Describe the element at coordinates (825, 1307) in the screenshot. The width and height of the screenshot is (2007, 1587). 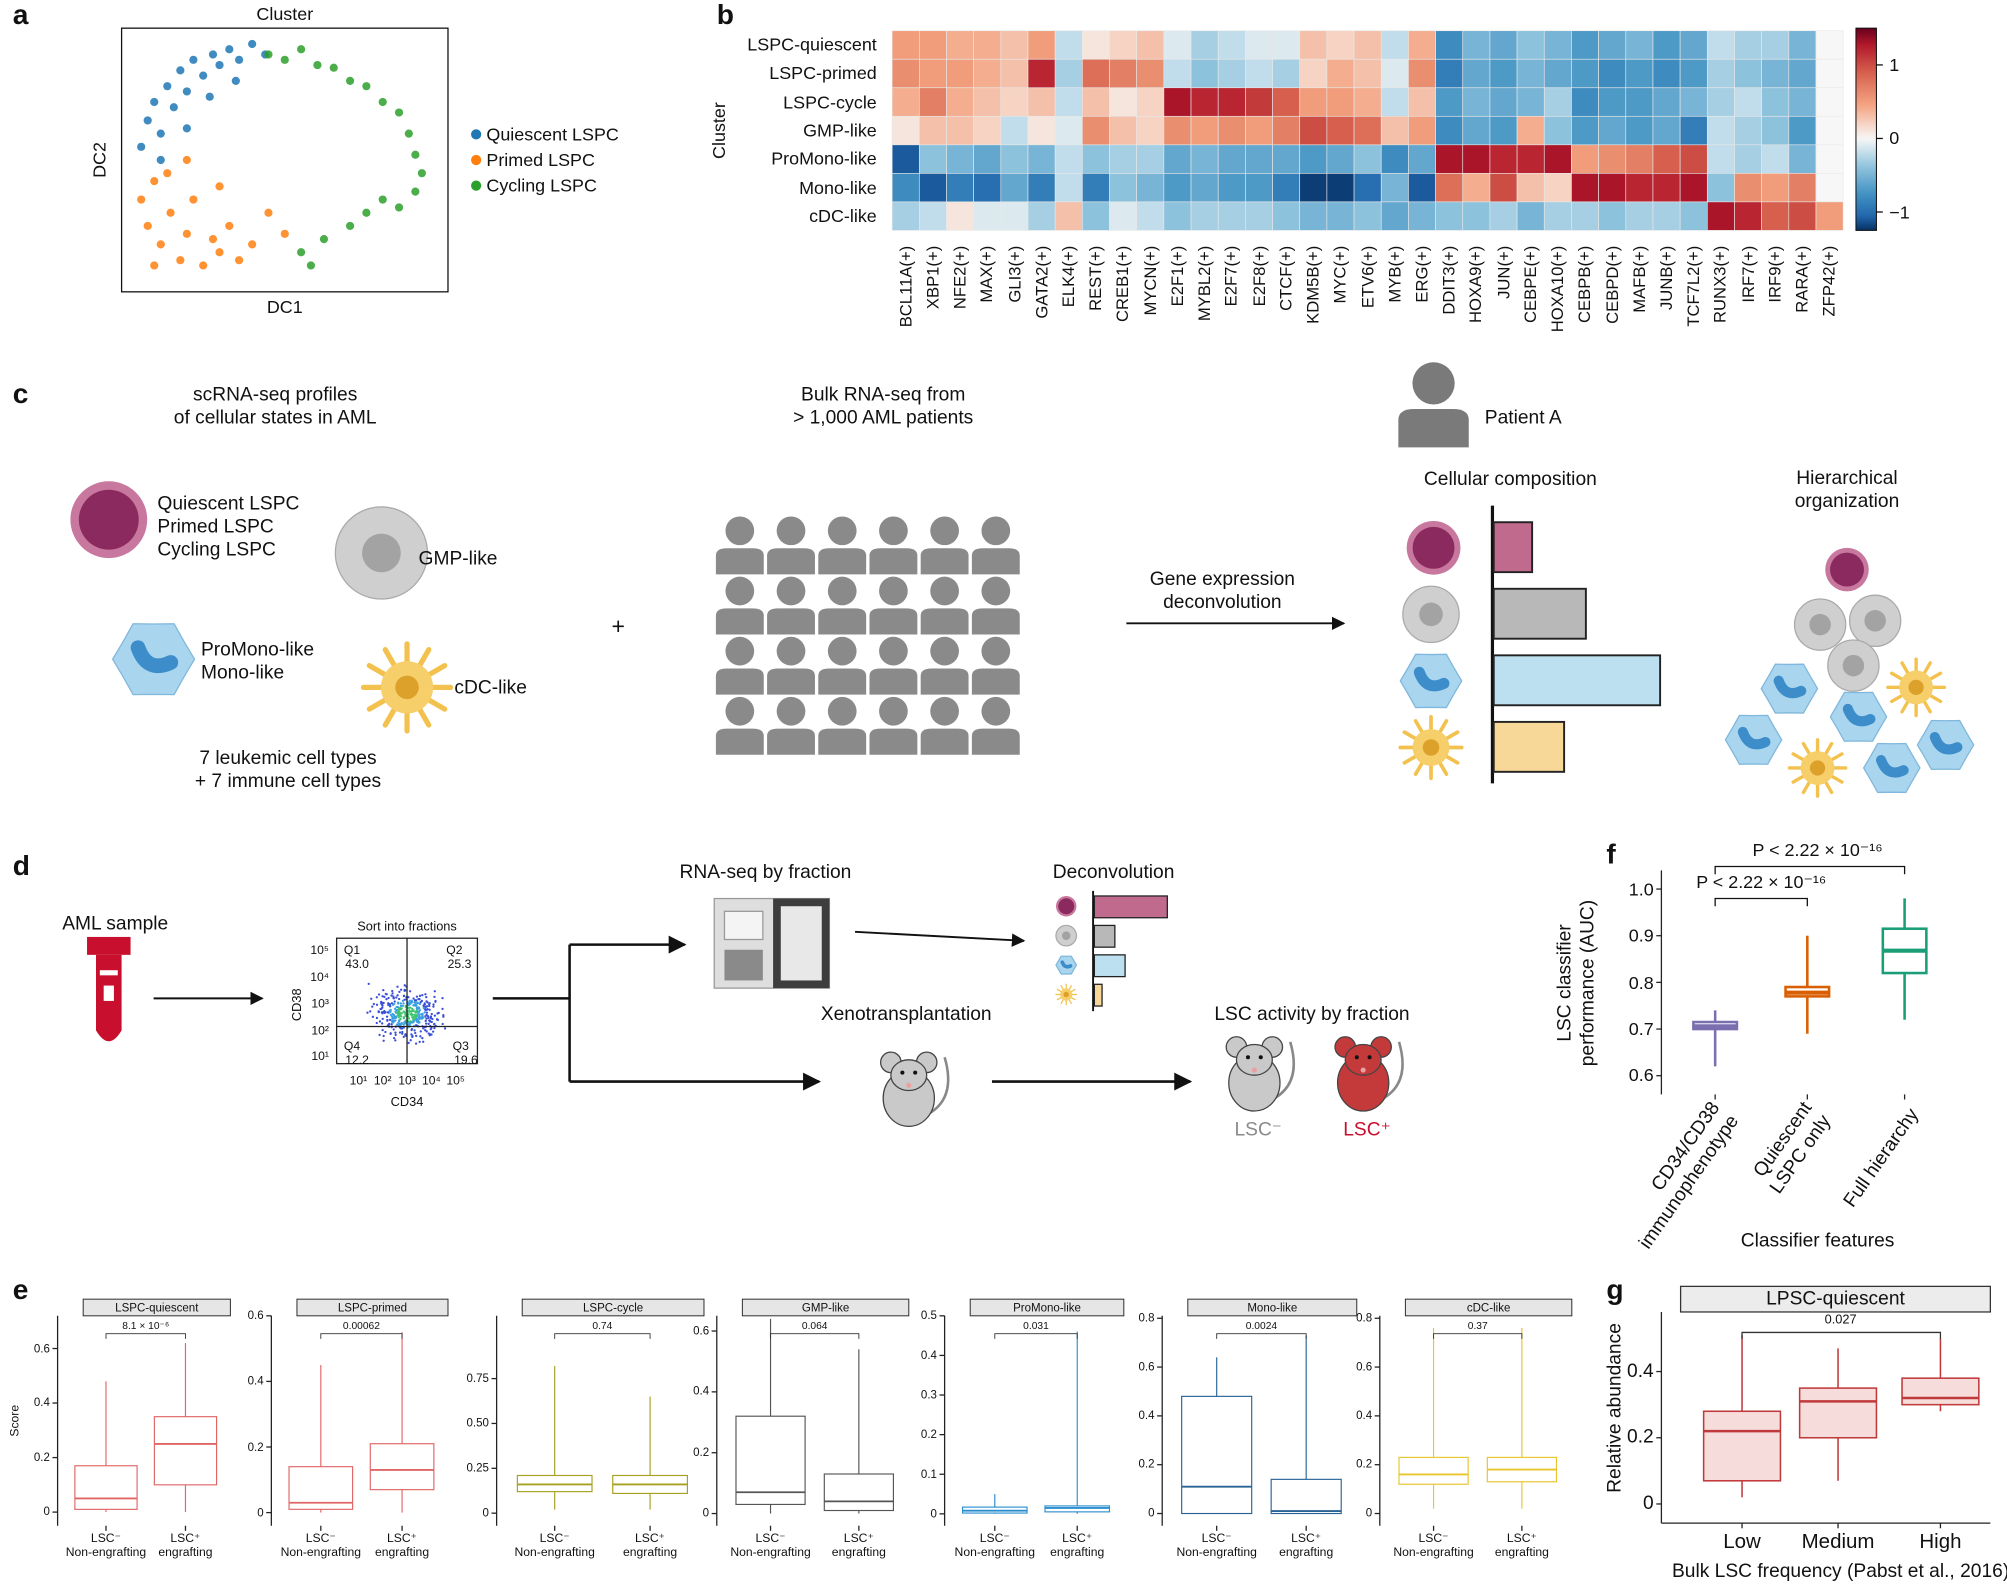
I see `strip-title: GMP-like` at that location.